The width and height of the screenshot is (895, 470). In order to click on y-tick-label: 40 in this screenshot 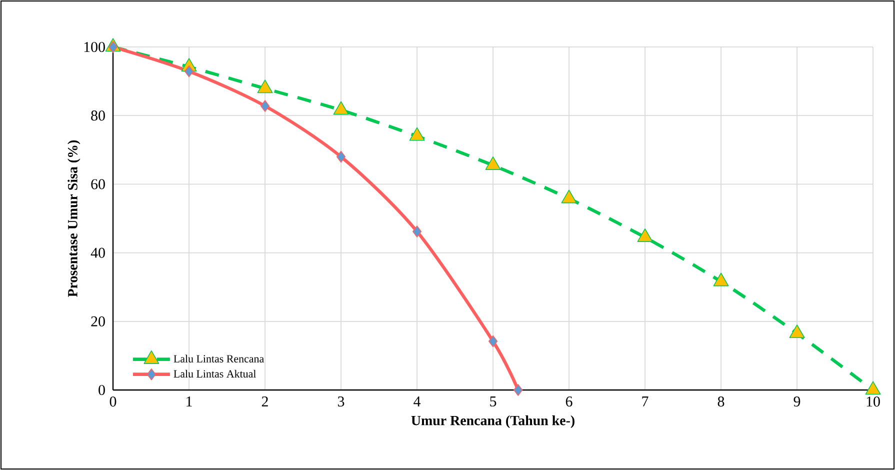, I will do `click(97, 253)`.